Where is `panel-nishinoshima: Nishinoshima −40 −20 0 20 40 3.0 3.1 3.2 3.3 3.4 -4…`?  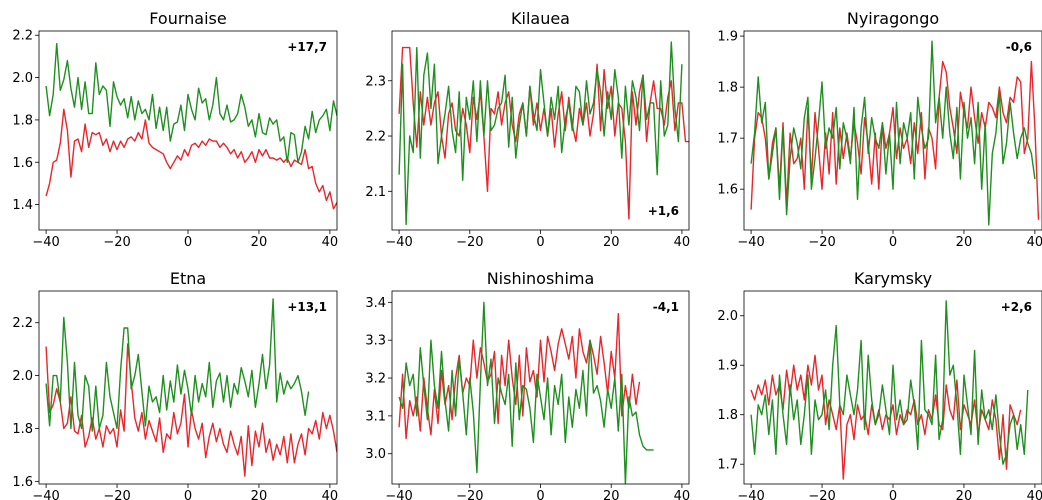
panel-nishinoshima: Nishinoshima −40 −20 0 20 40 3.0 3.1 3.2 3.3 3.4 -4… is located at coordinates (527, 384).